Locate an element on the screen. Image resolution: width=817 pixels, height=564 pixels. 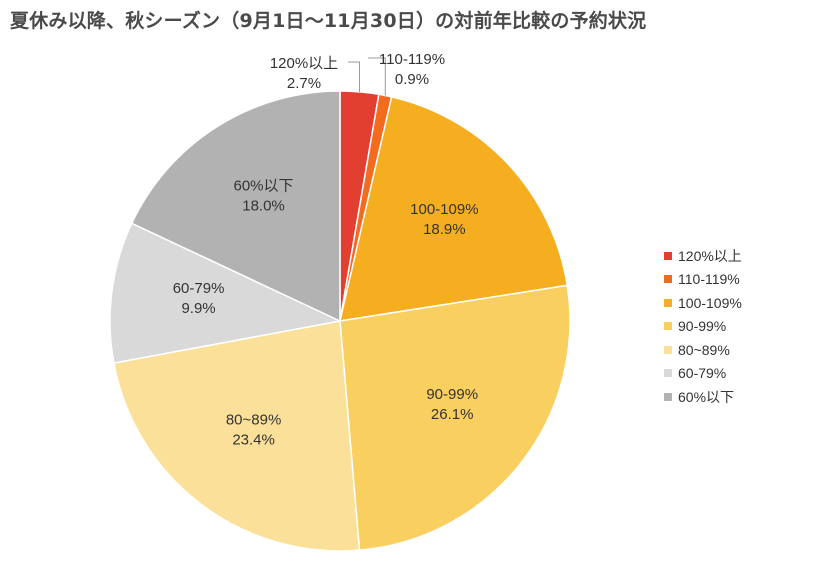
slice-value-label-5: 23.4% is located at coordinates (253, 439).